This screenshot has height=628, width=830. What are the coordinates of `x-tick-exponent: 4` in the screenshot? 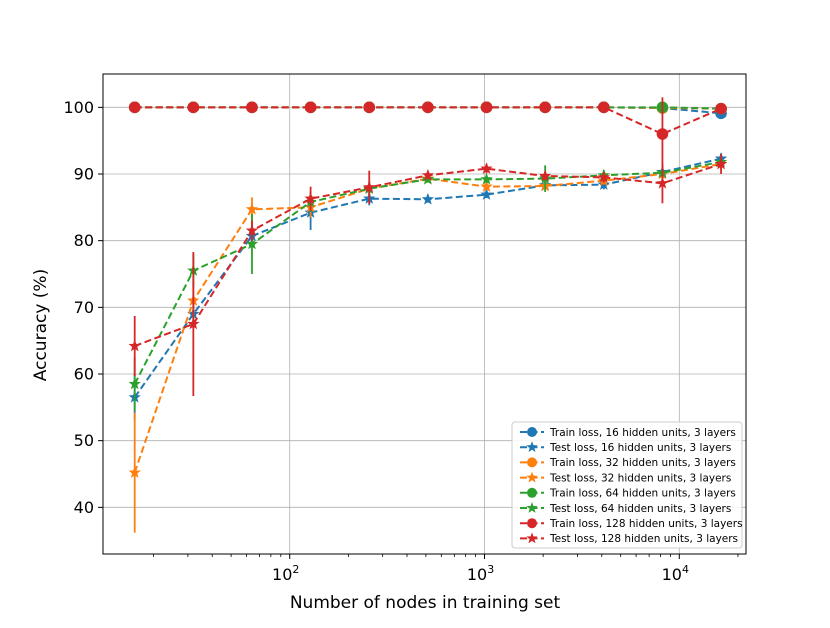 It's located at (685, 569).